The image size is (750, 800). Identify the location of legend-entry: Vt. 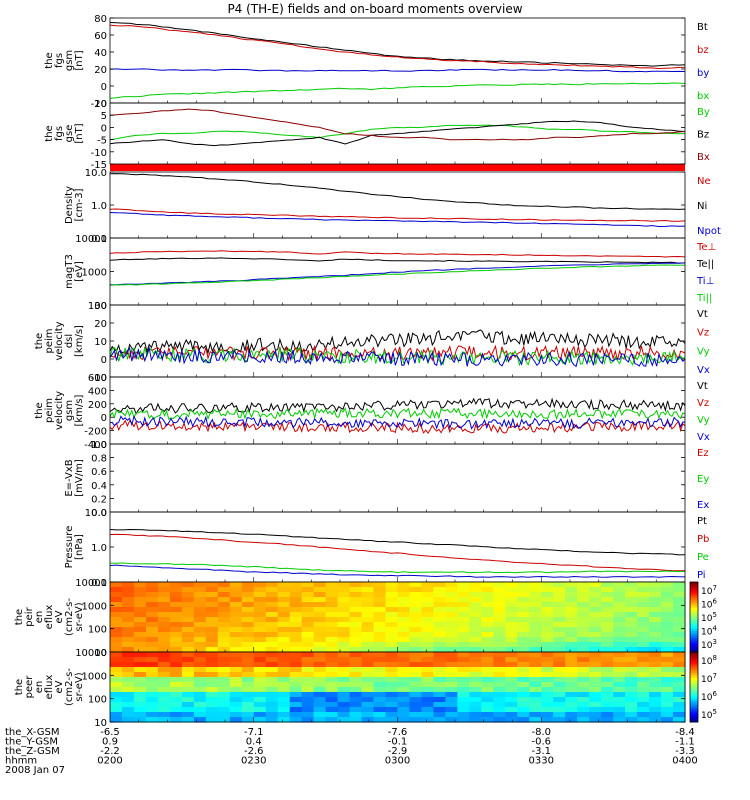
(702, 314).